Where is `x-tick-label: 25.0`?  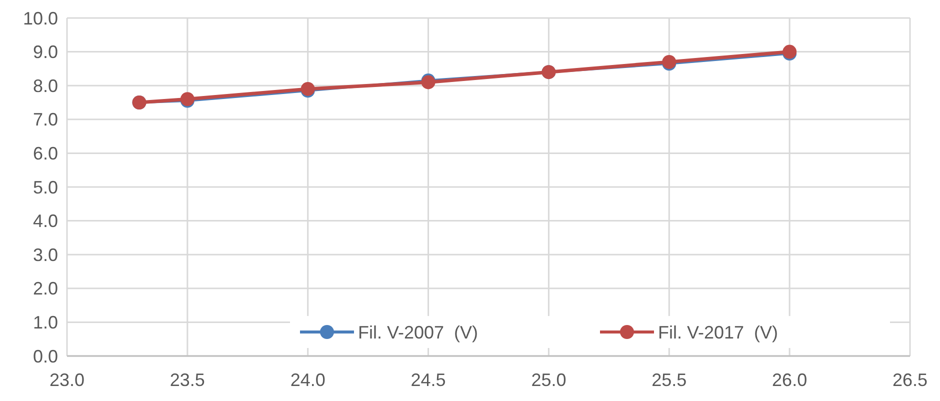 x-tick-label: 25.0 is located at coordinates (548, 380).